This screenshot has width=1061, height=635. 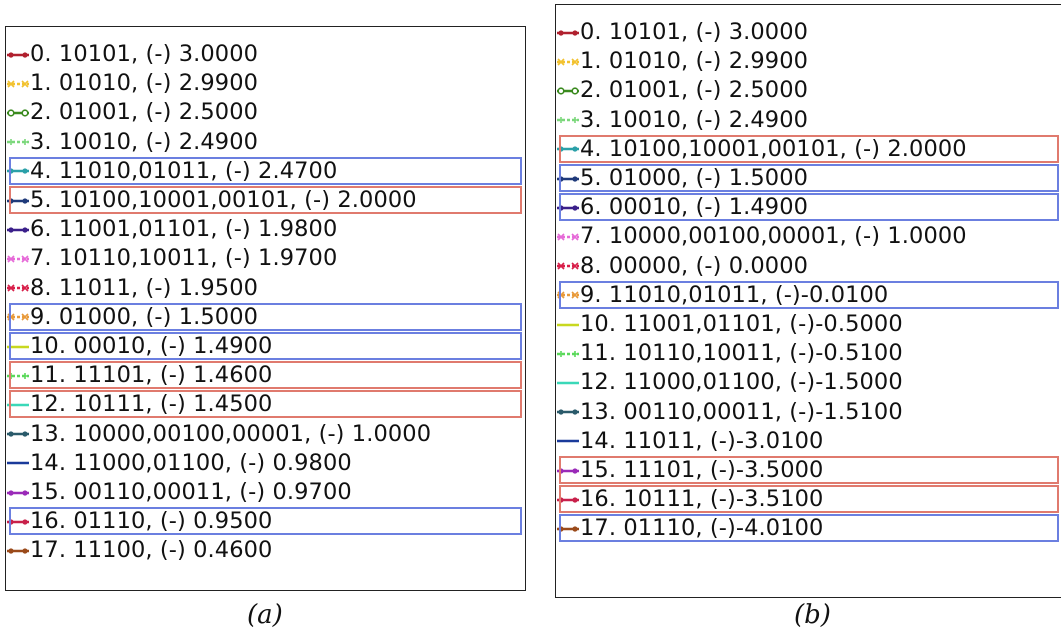 I want to click on legend-label: 8. 00000, (-) 0.0000, so click(x=694, y=265).